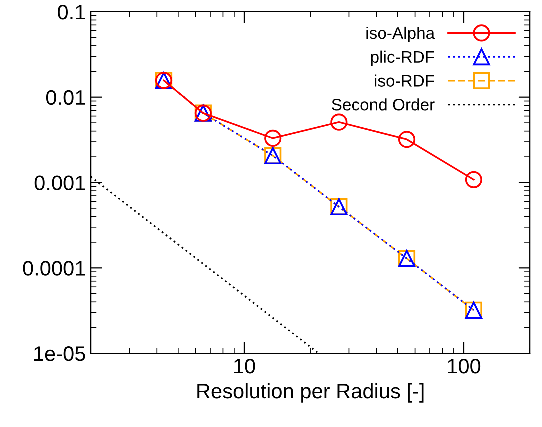  I want to click on x-axis-title: Resolution per Radius [-], so click(311, 393).